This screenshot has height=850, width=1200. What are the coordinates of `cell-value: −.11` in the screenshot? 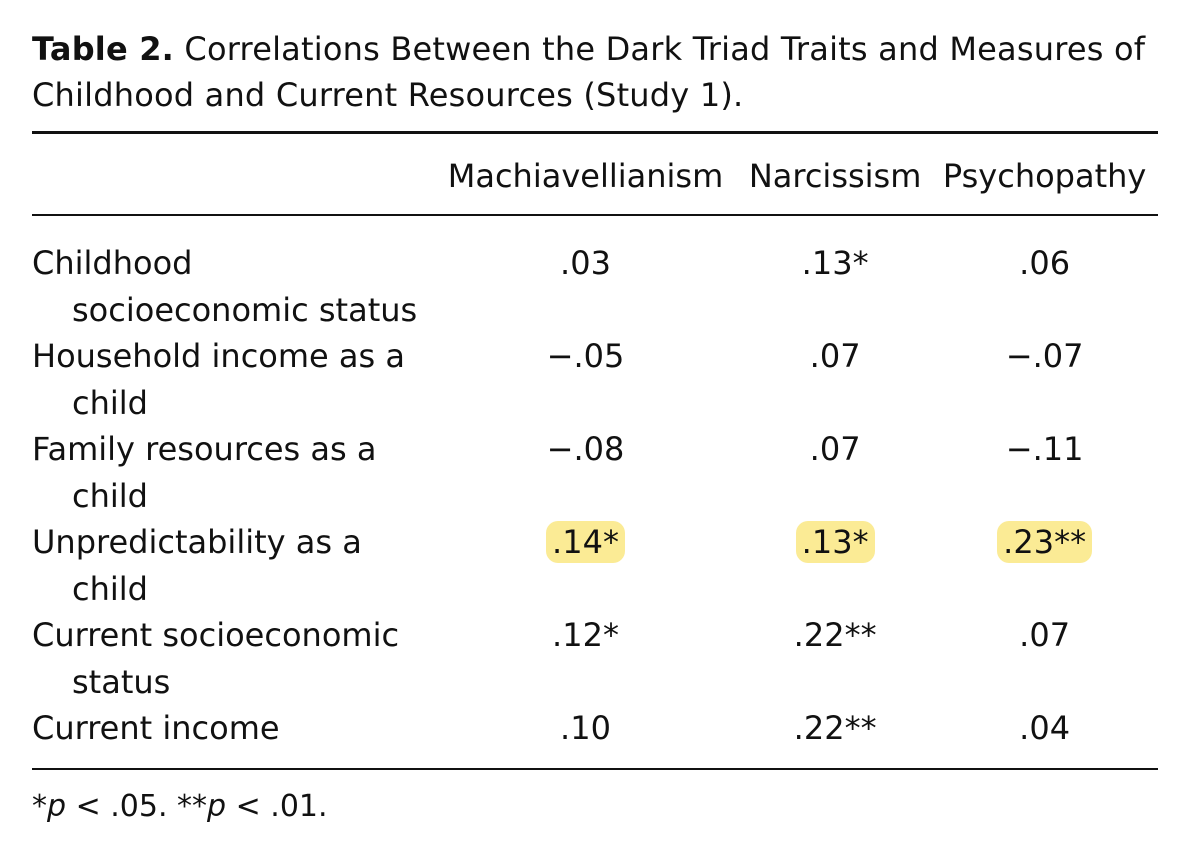 It's located at (1044, 449).